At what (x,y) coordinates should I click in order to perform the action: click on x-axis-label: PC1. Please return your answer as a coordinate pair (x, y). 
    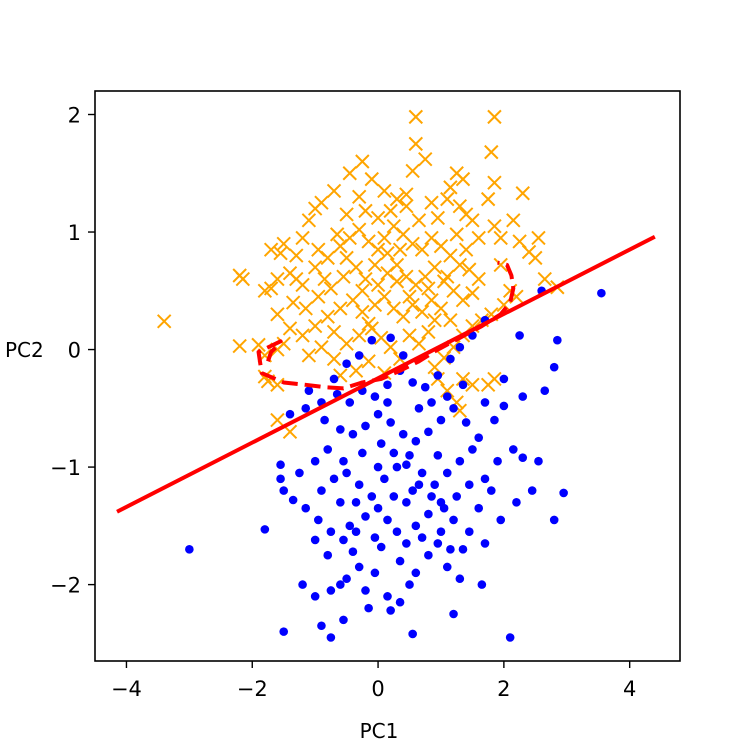
    Looking at the image, I should click on (379, 731).